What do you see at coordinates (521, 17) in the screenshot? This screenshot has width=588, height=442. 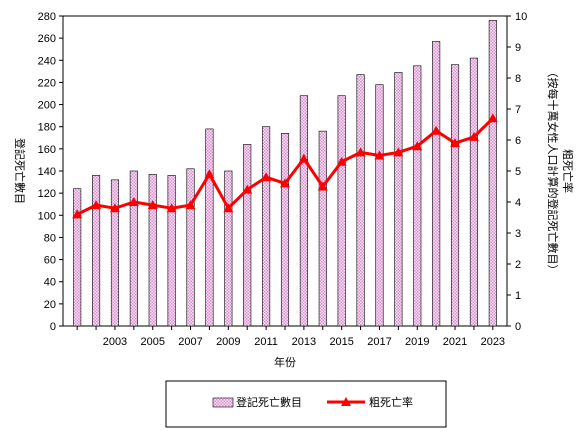 I see `right-tick-label: 10` at bounding box center [521, 17].